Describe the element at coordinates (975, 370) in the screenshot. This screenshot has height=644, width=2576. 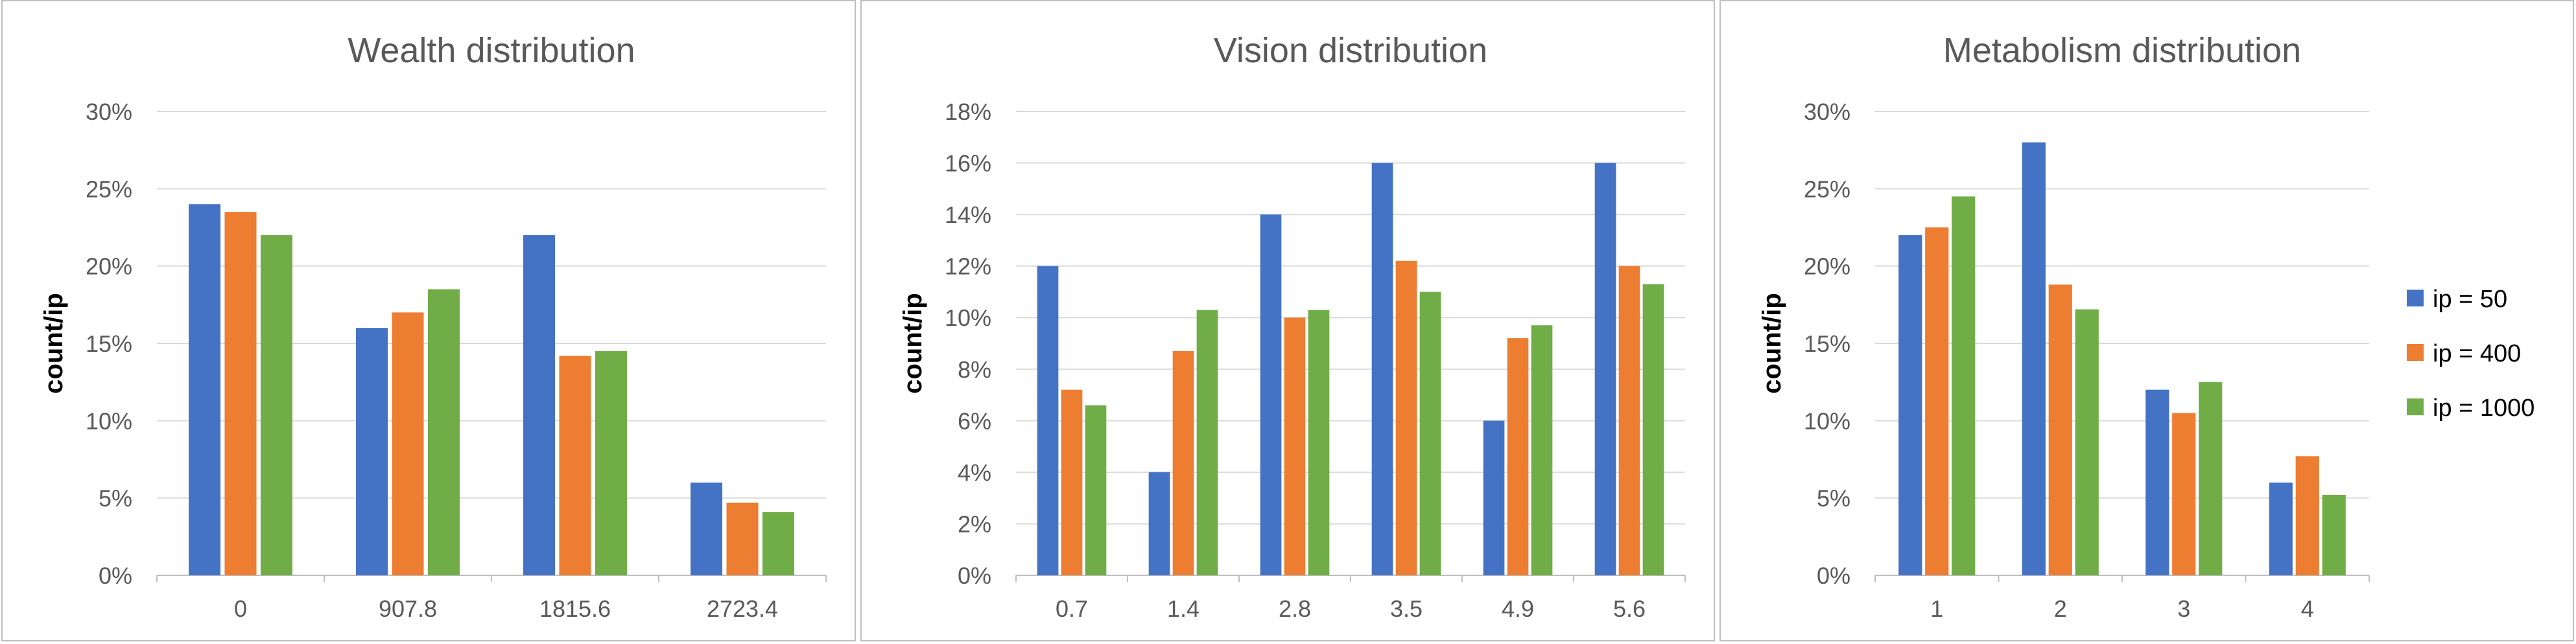
I see `y-tick-label: 8%` at that location.